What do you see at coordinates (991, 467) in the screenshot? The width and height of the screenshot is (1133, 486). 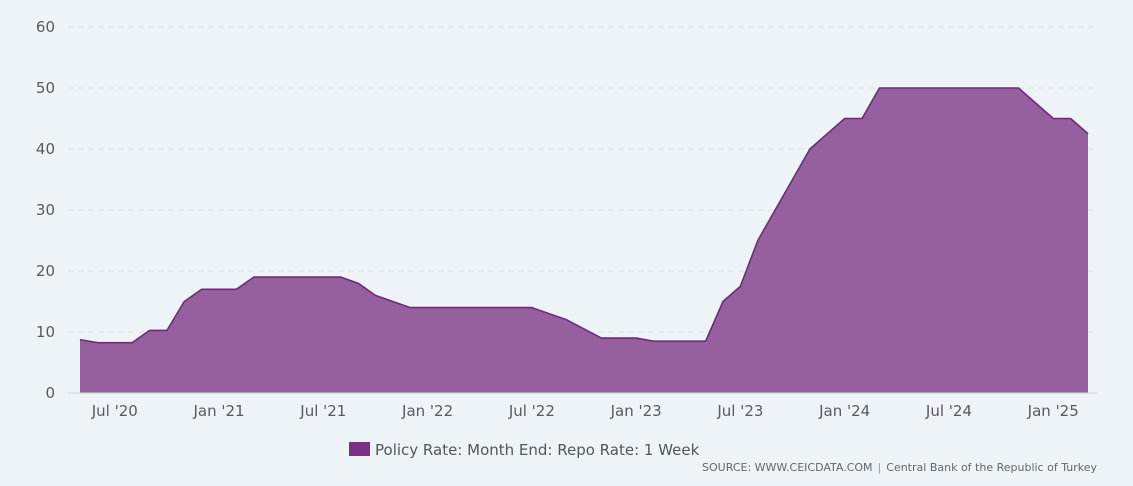 I see `source-provider: Central Bank of the Republic of Turkey` at bounding box center [991, 467].